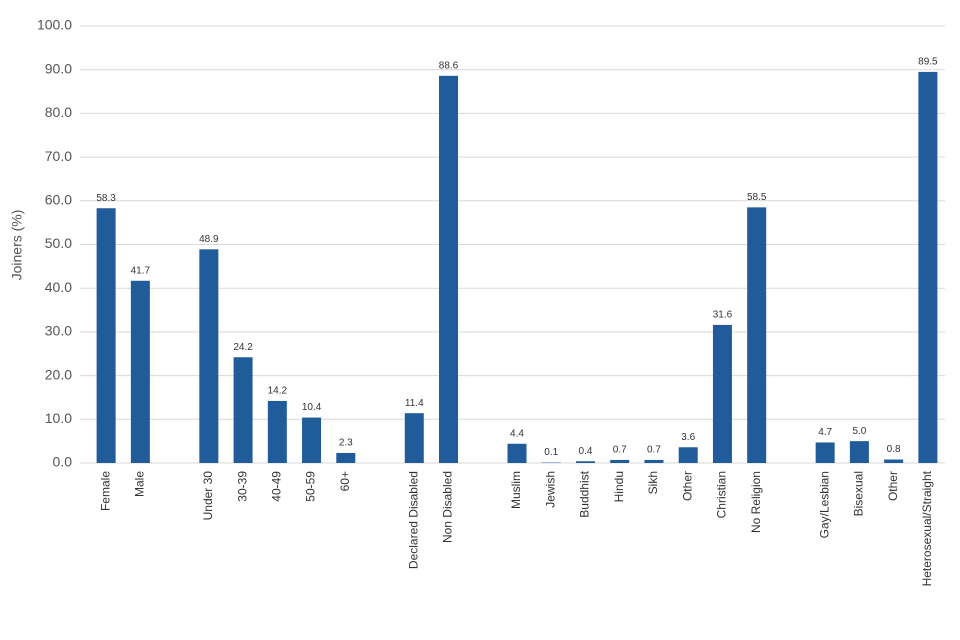 This screenshot has height=640, width=960. What do you see at coordinates (63, 462) in the screenshot?
I see `y-tick-label: 0.0` at bounding box center [63, 462].